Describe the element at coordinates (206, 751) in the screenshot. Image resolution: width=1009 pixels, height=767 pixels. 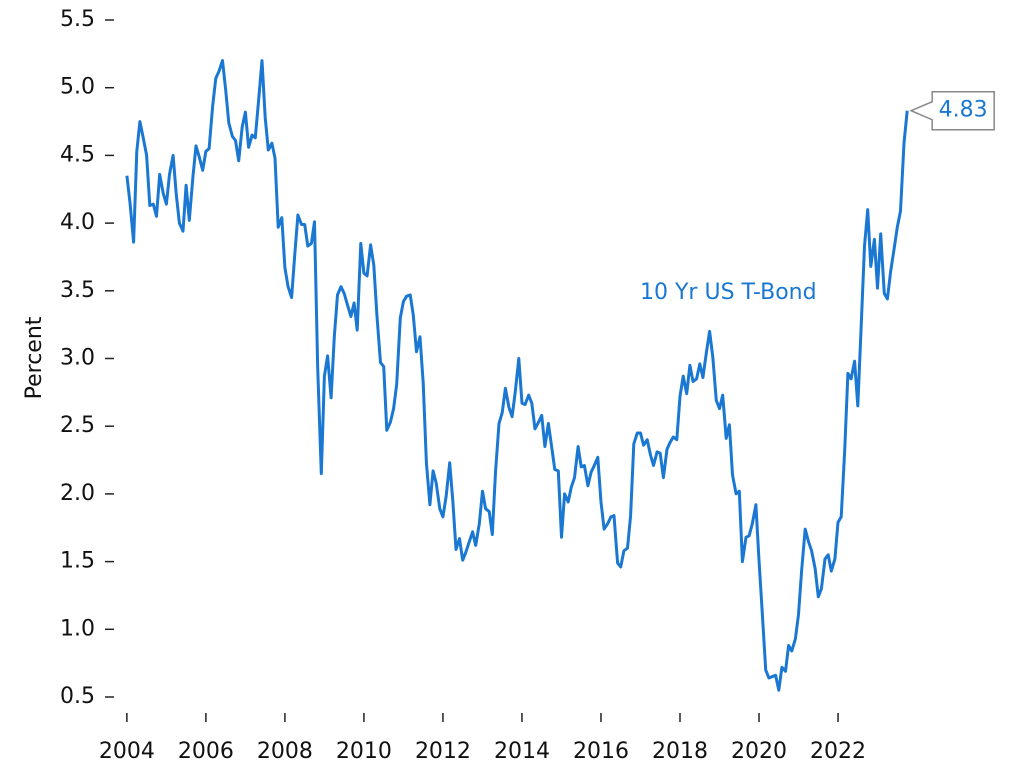
I see `x-tick-label: 2006` at that location.